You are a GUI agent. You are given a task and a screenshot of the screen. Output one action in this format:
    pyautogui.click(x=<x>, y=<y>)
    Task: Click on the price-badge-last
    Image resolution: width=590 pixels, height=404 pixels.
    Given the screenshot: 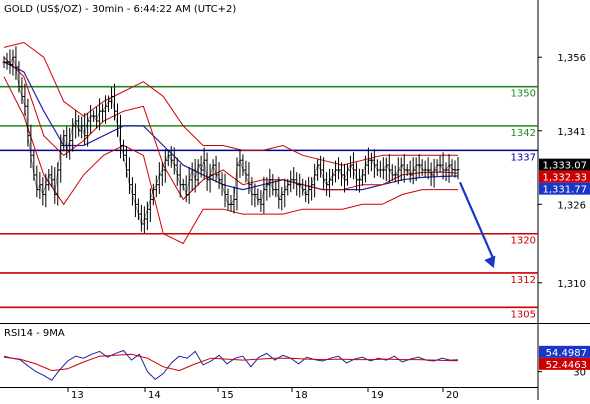 What is the action you would take?
    pyautogui.click(x=564, y=164)
    